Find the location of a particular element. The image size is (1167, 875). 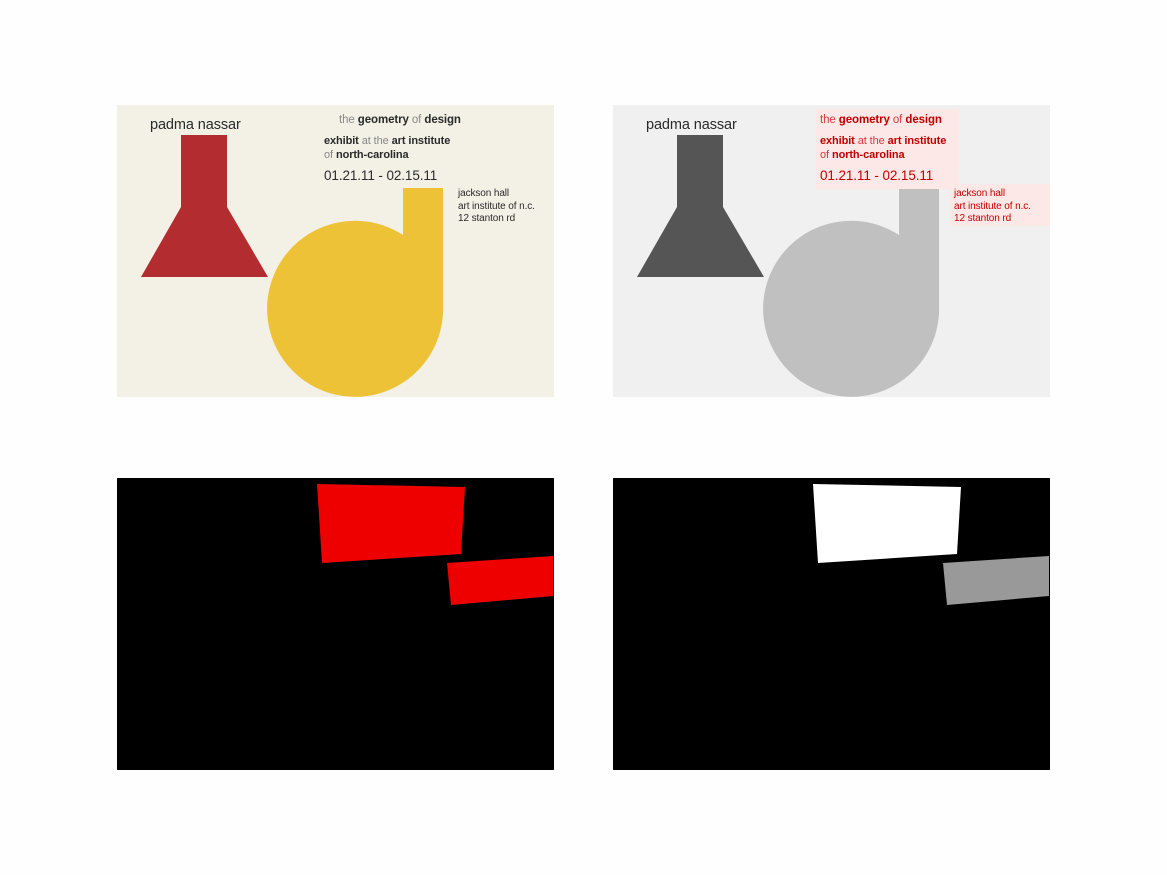

mask-region-title-white is located at coordinates (887, 523).